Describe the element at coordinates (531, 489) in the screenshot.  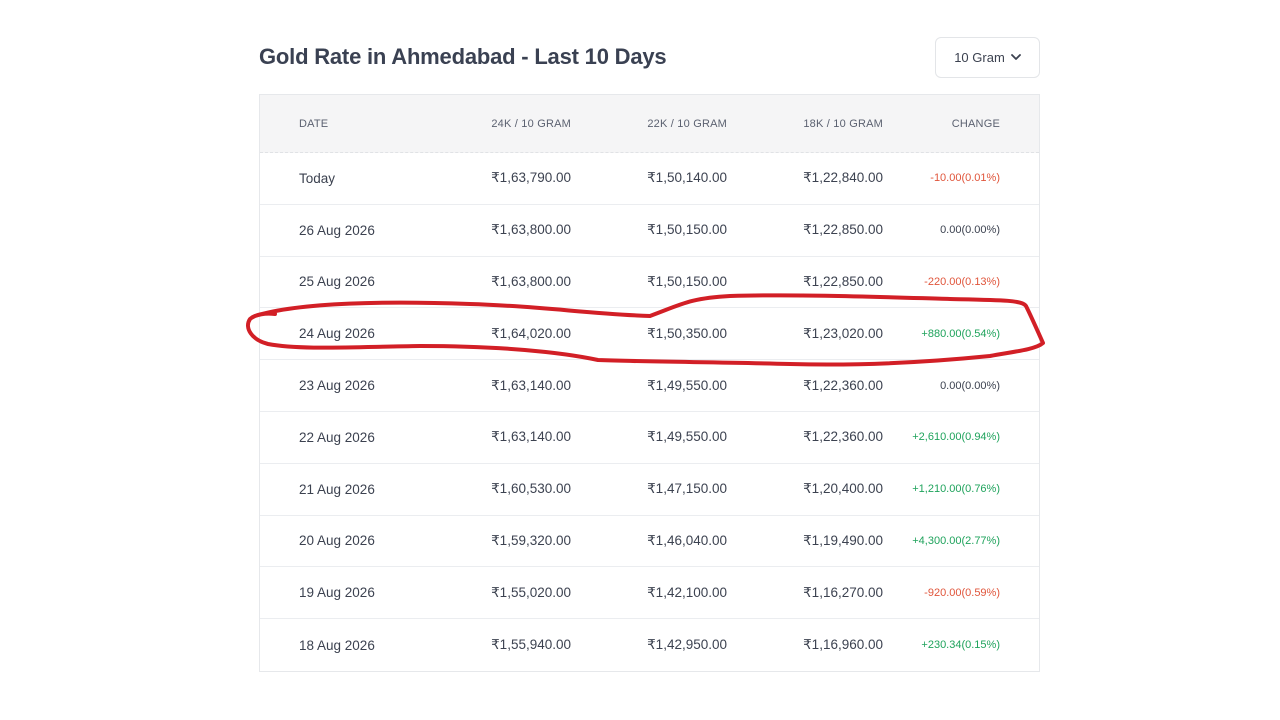
I see `cell-24k-price: ₹1,60,530.00` at that location.